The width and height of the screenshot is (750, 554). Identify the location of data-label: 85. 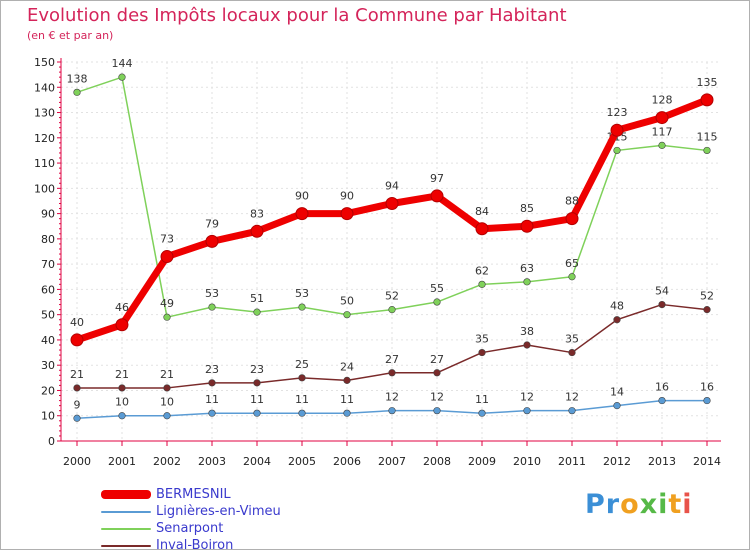
(527, 208).